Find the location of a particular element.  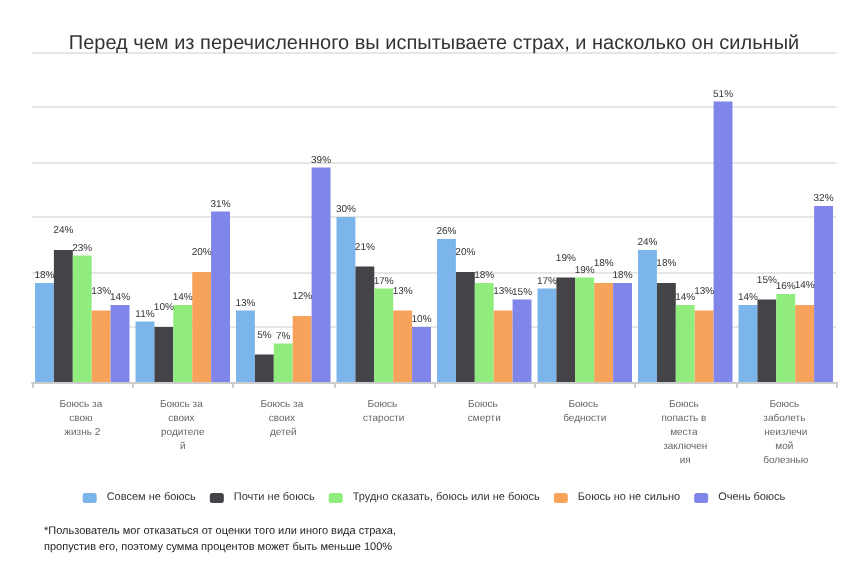

chart-title: Перед чем из перечисленного вы испытываете страх, и насколько он сильный is located at coordinates (434, 44).